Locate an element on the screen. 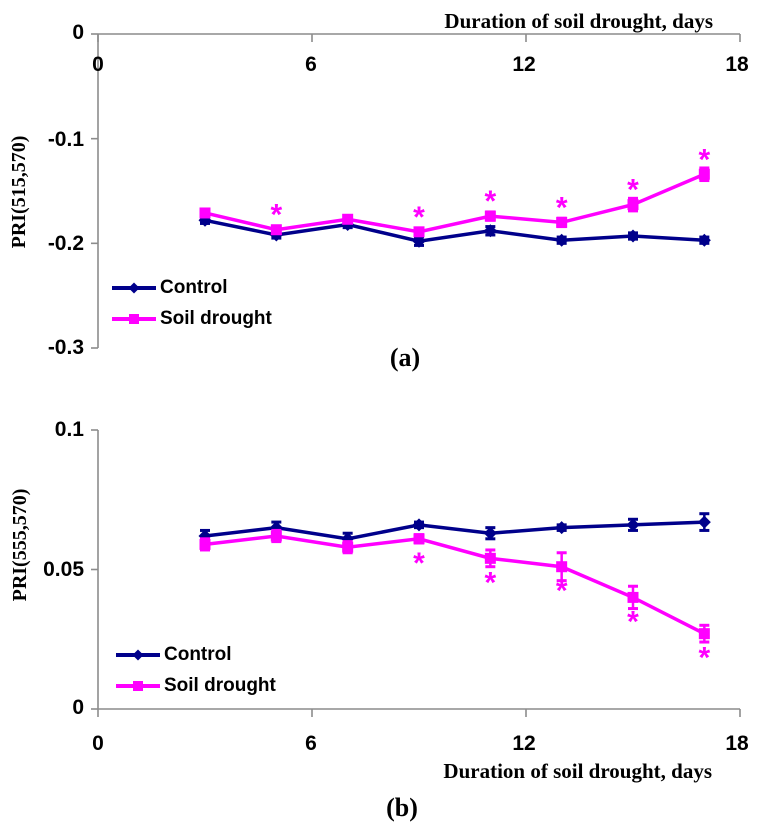 This screenshot has width=760, height=837. panel-a-label: (a) is located at coordinates (405, 357).